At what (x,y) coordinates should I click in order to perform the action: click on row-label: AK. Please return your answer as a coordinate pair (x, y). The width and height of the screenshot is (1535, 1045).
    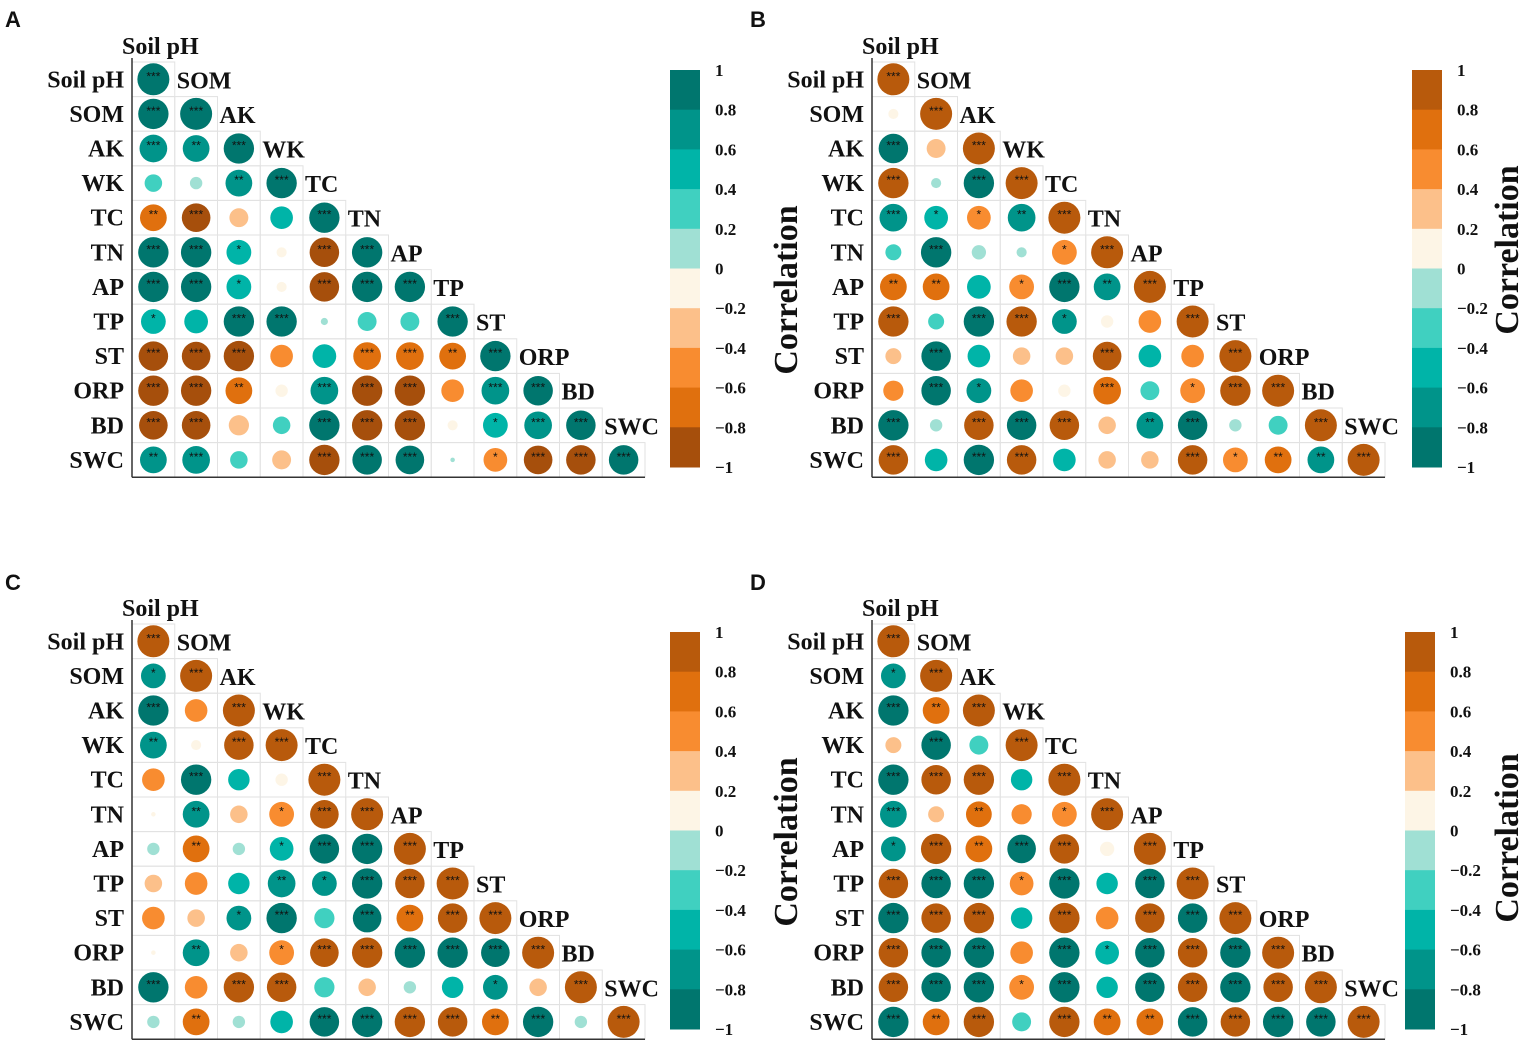
    Looking at the image, I should click on (846, 150).